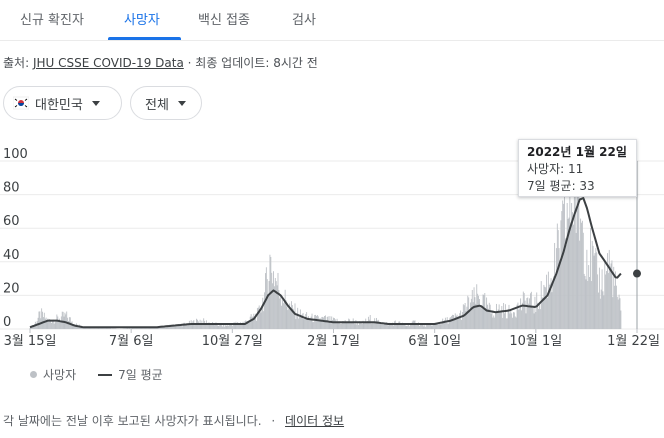 This screenshot has height=438, width=664. I want to click on tab-deaths: 사망자, so click(142, 20).